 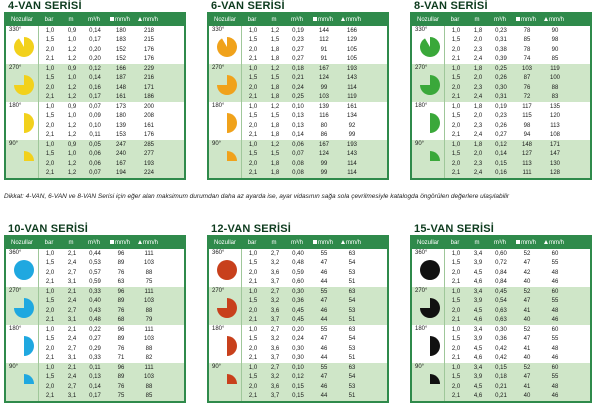 What do you see at coordinates (501, 377) in the screenshot?
I see `table-cell: 0,18` at bounding box center [501, 377].